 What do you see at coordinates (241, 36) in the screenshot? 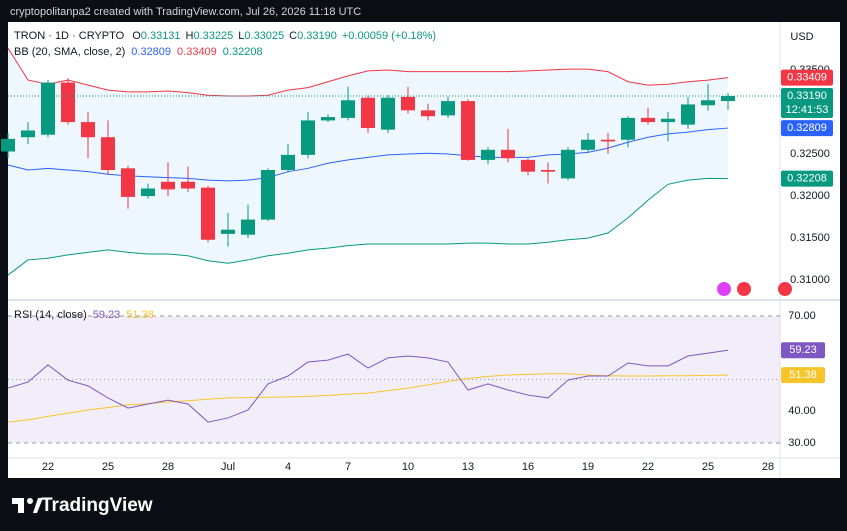
I see `ohlc-key: L` at bounding box center [241, 36].